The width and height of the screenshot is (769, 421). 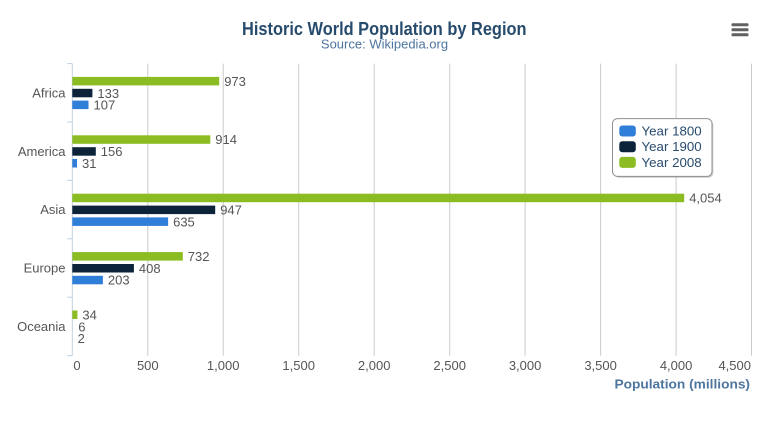 What do you see at coordinates (672, 131) in the screenshot?
I see `svg-text: Year 1800` at bounding box center [672, 131].